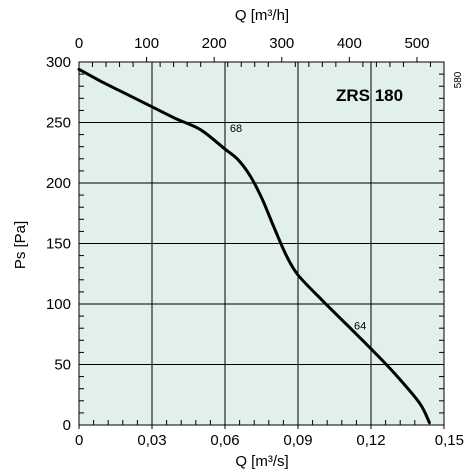  What do you see at coordinates (297, 440) in the screenshot?
I see `x-tick-label: 0,09` at bounding box center [297, 440].